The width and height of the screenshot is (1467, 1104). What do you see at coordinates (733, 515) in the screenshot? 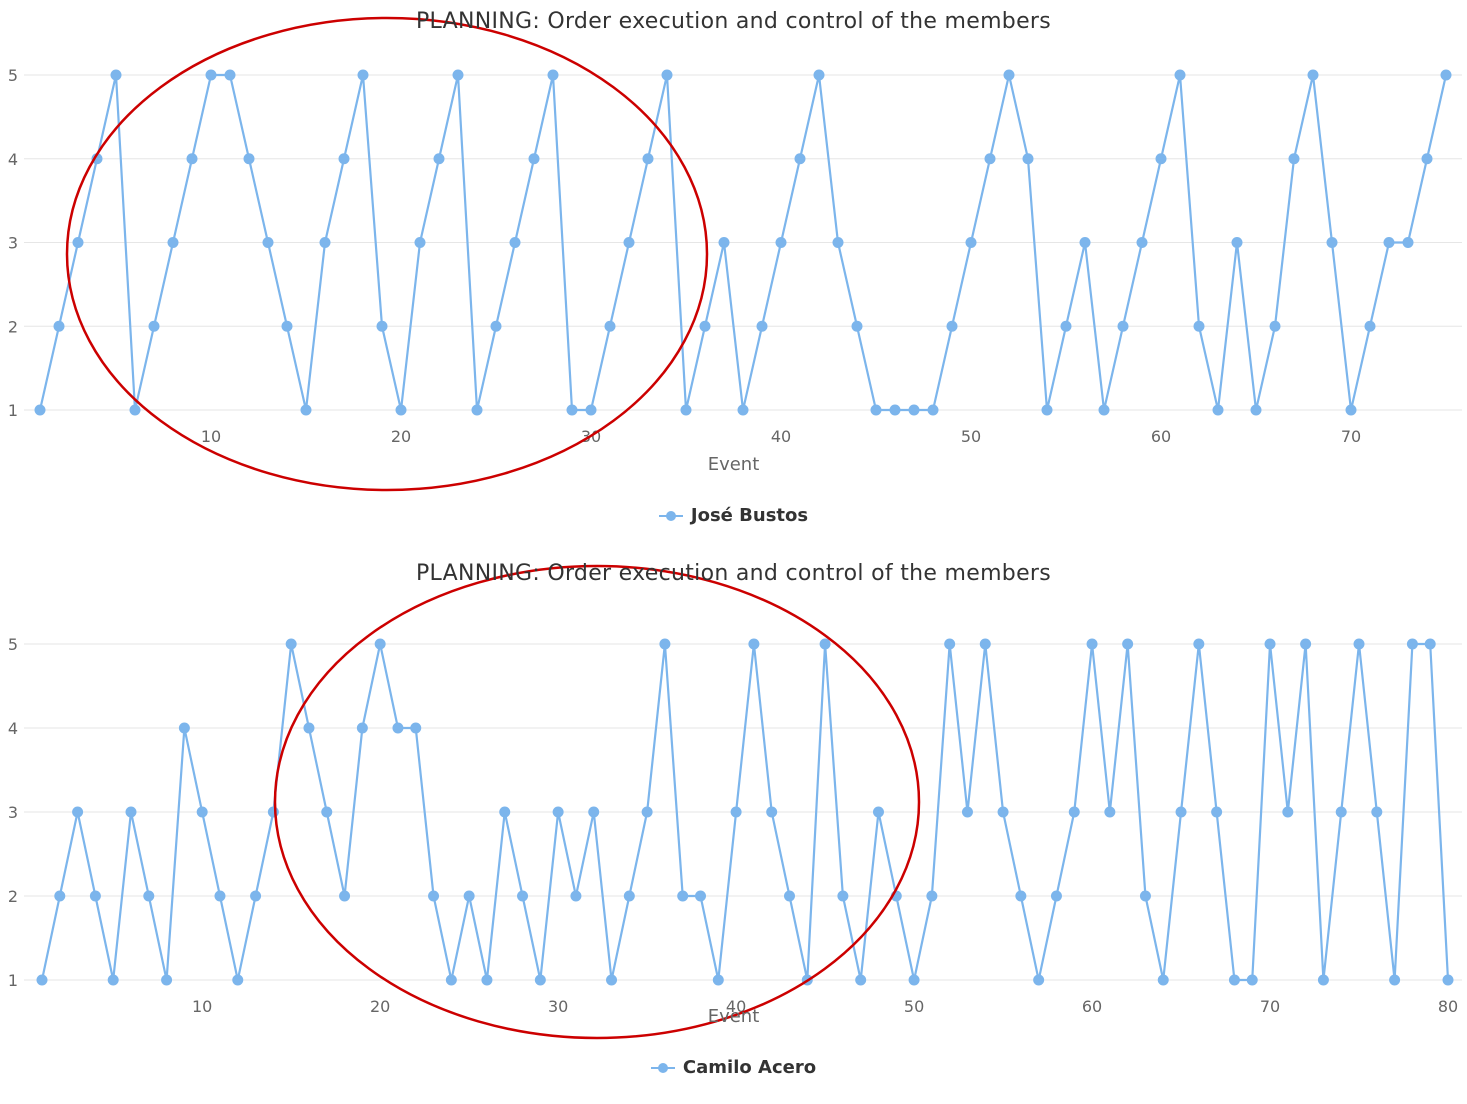
I see `legend: José Bustos` at bounding box center [733, 515].